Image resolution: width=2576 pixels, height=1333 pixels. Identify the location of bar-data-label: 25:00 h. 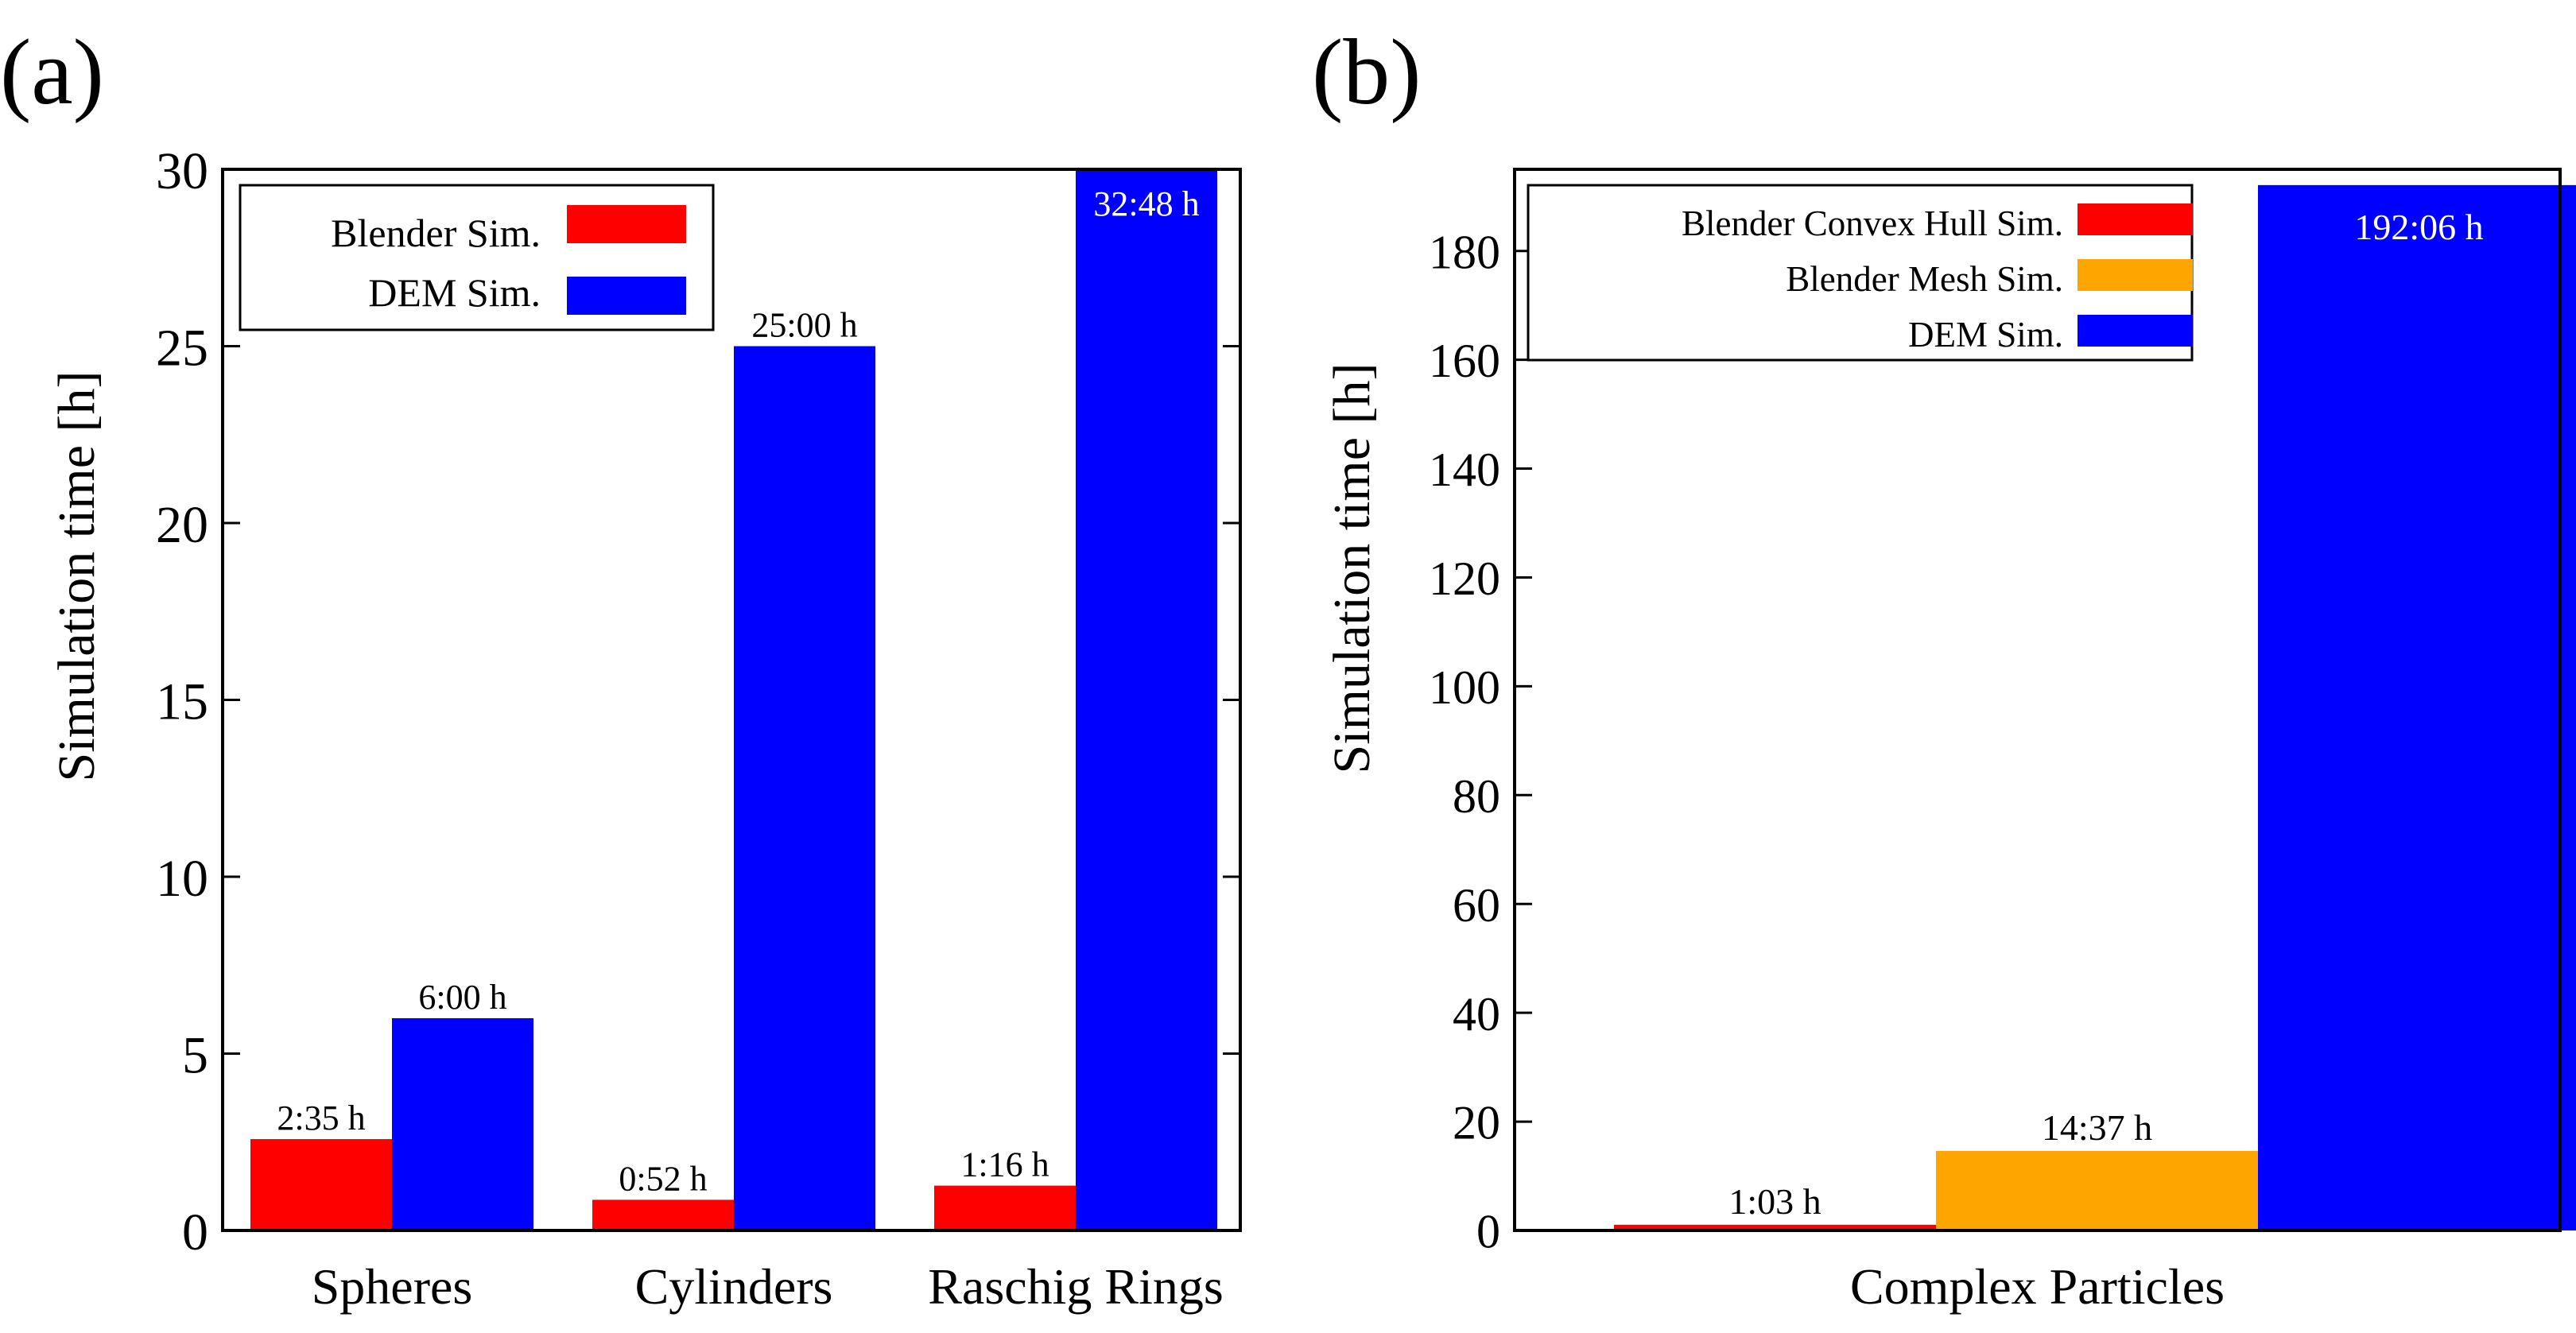
(804, 325).